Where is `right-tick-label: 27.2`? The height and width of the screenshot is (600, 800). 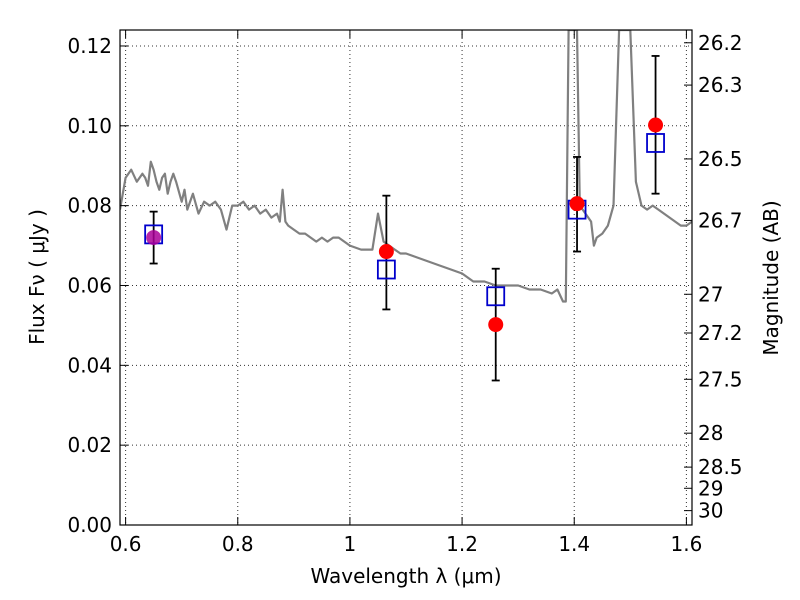
right-tick-label: 27.2 is located at coordinates (720, 333).